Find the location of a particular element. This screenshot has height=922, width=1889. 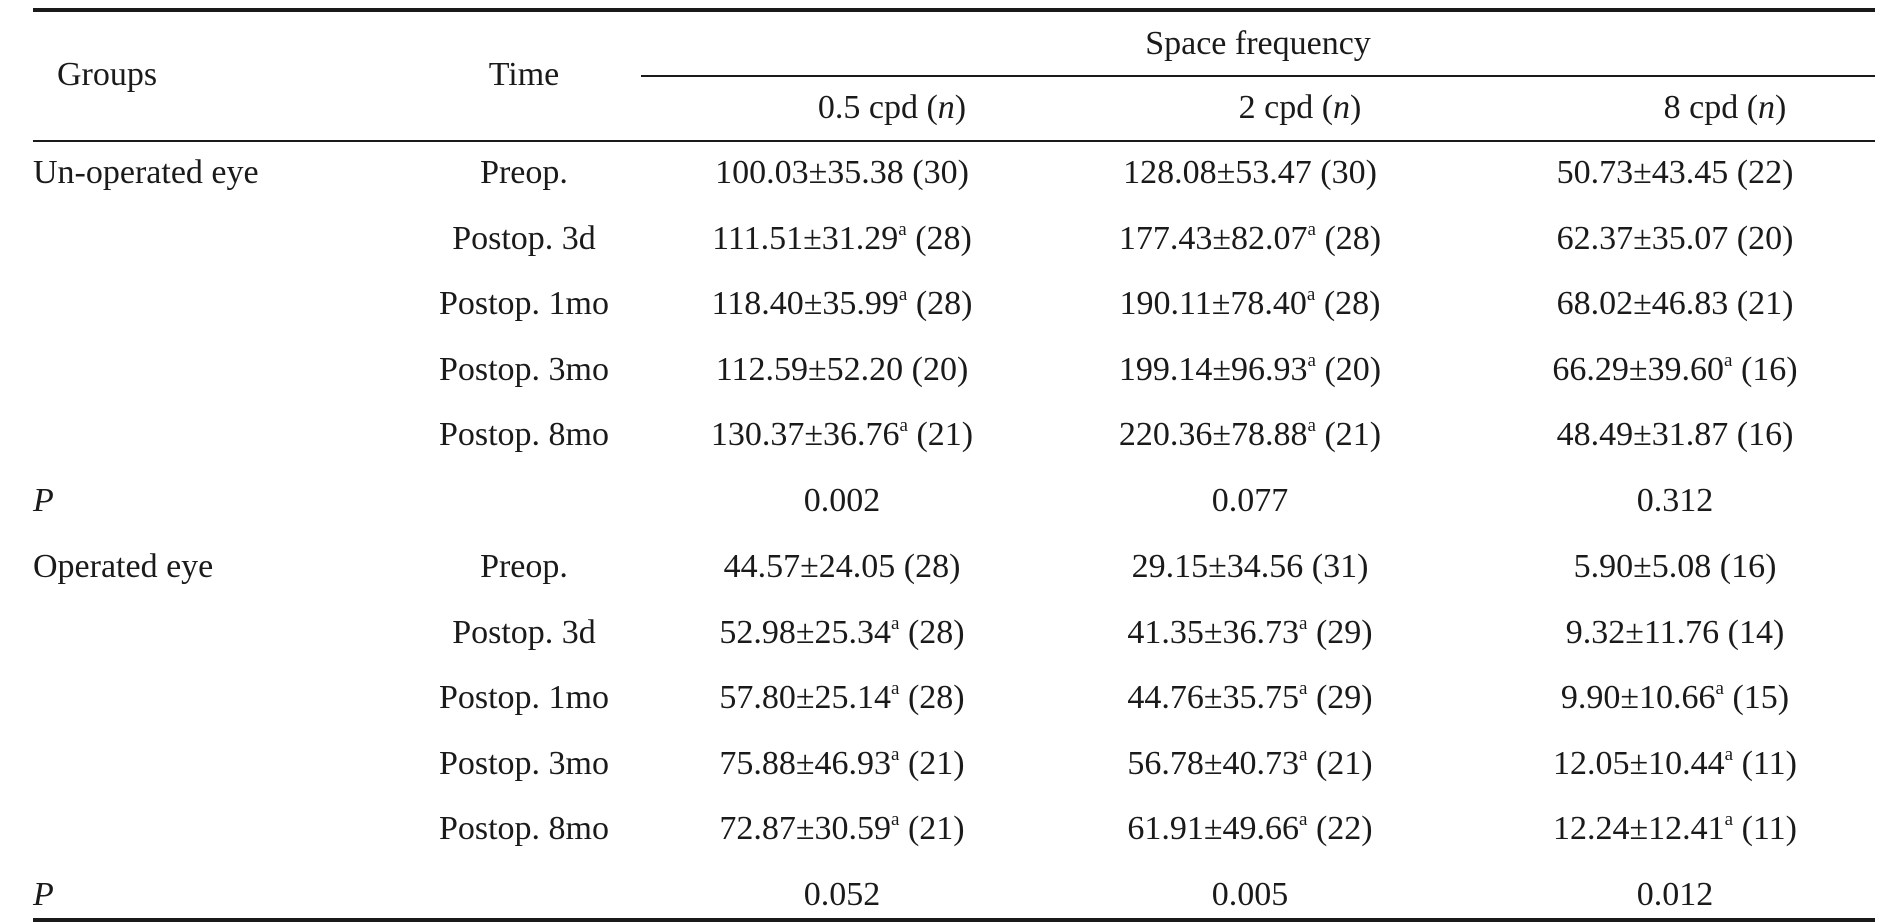

value-cell: 75.88±46.93a (21) is located at coordinates (842, 764).